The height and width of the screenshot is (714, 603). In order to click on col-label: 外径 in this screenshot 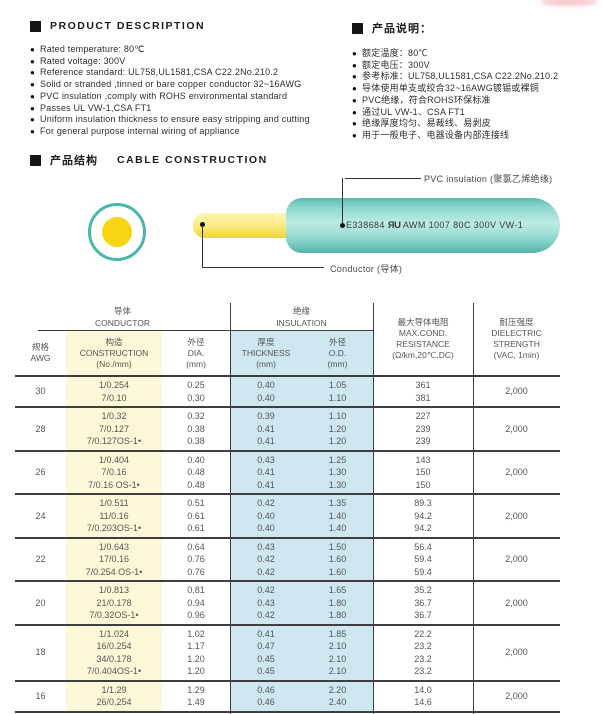, I will do `click(337, 341)`.